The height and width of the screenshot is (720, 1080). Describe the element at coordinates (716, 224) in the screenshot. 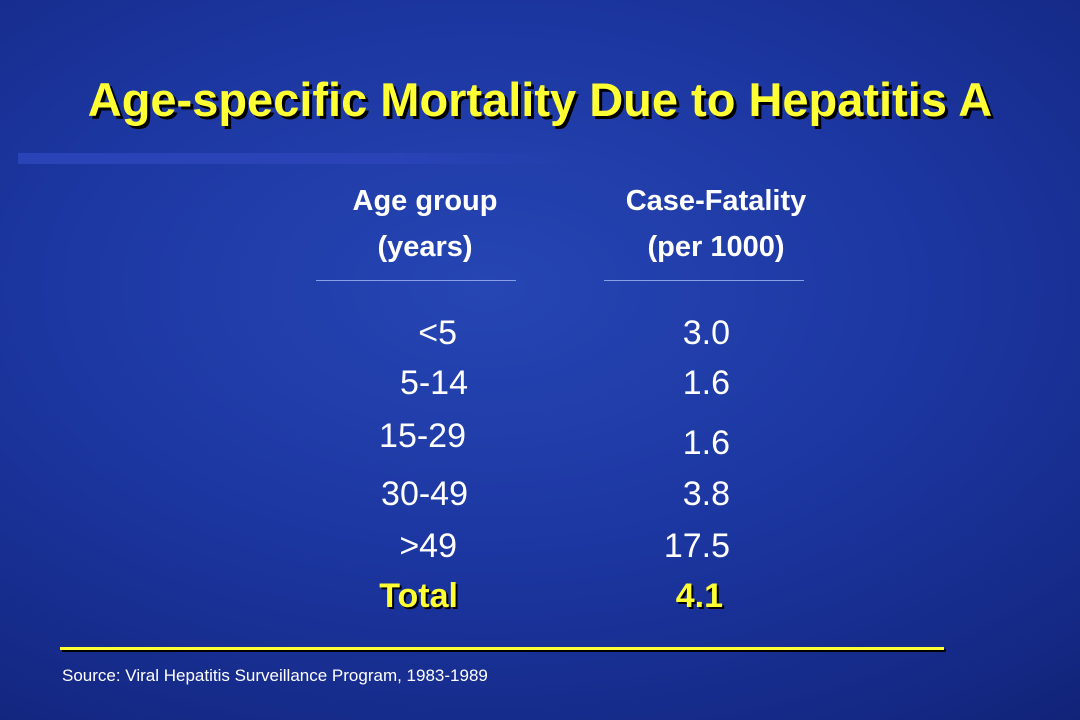

I see `case-fatality-header: Case-Fatality (per 1000)` at that location.